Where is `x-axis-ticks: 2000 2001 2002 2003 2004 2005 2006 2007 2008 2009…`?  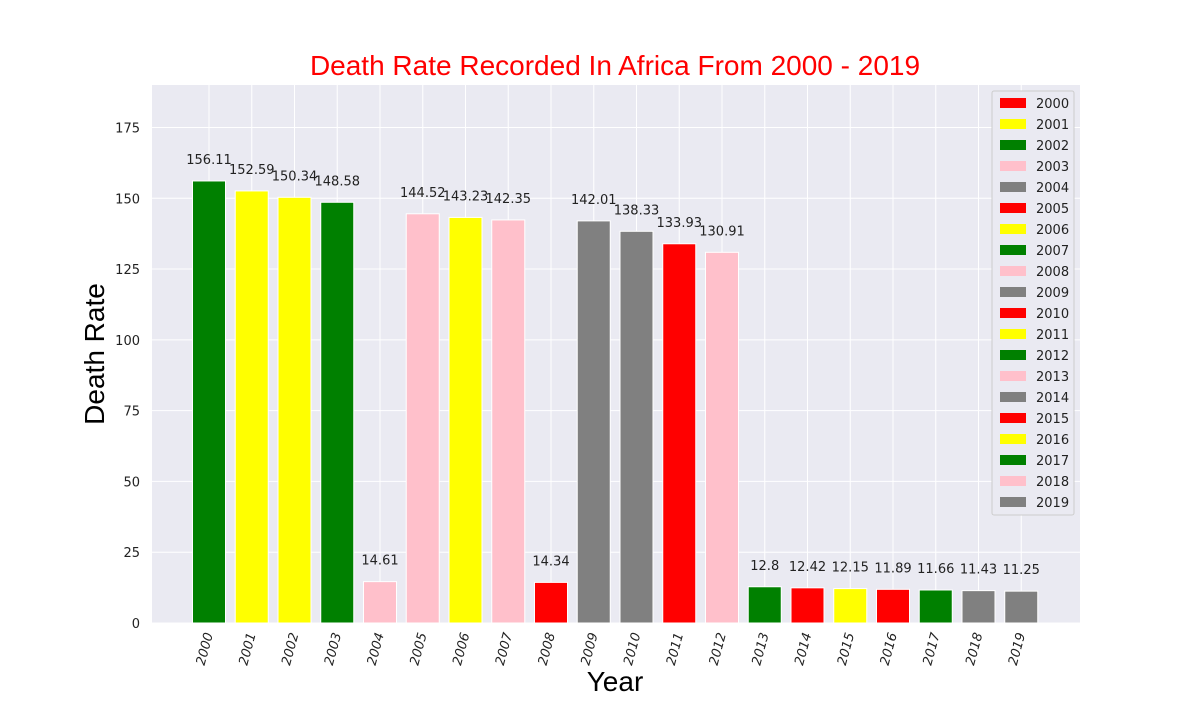 x-axis-ticks: 2000 2001 2002 2003 2004 2005 2006 2007 2008 2009… is located at coordinates (611, 648).